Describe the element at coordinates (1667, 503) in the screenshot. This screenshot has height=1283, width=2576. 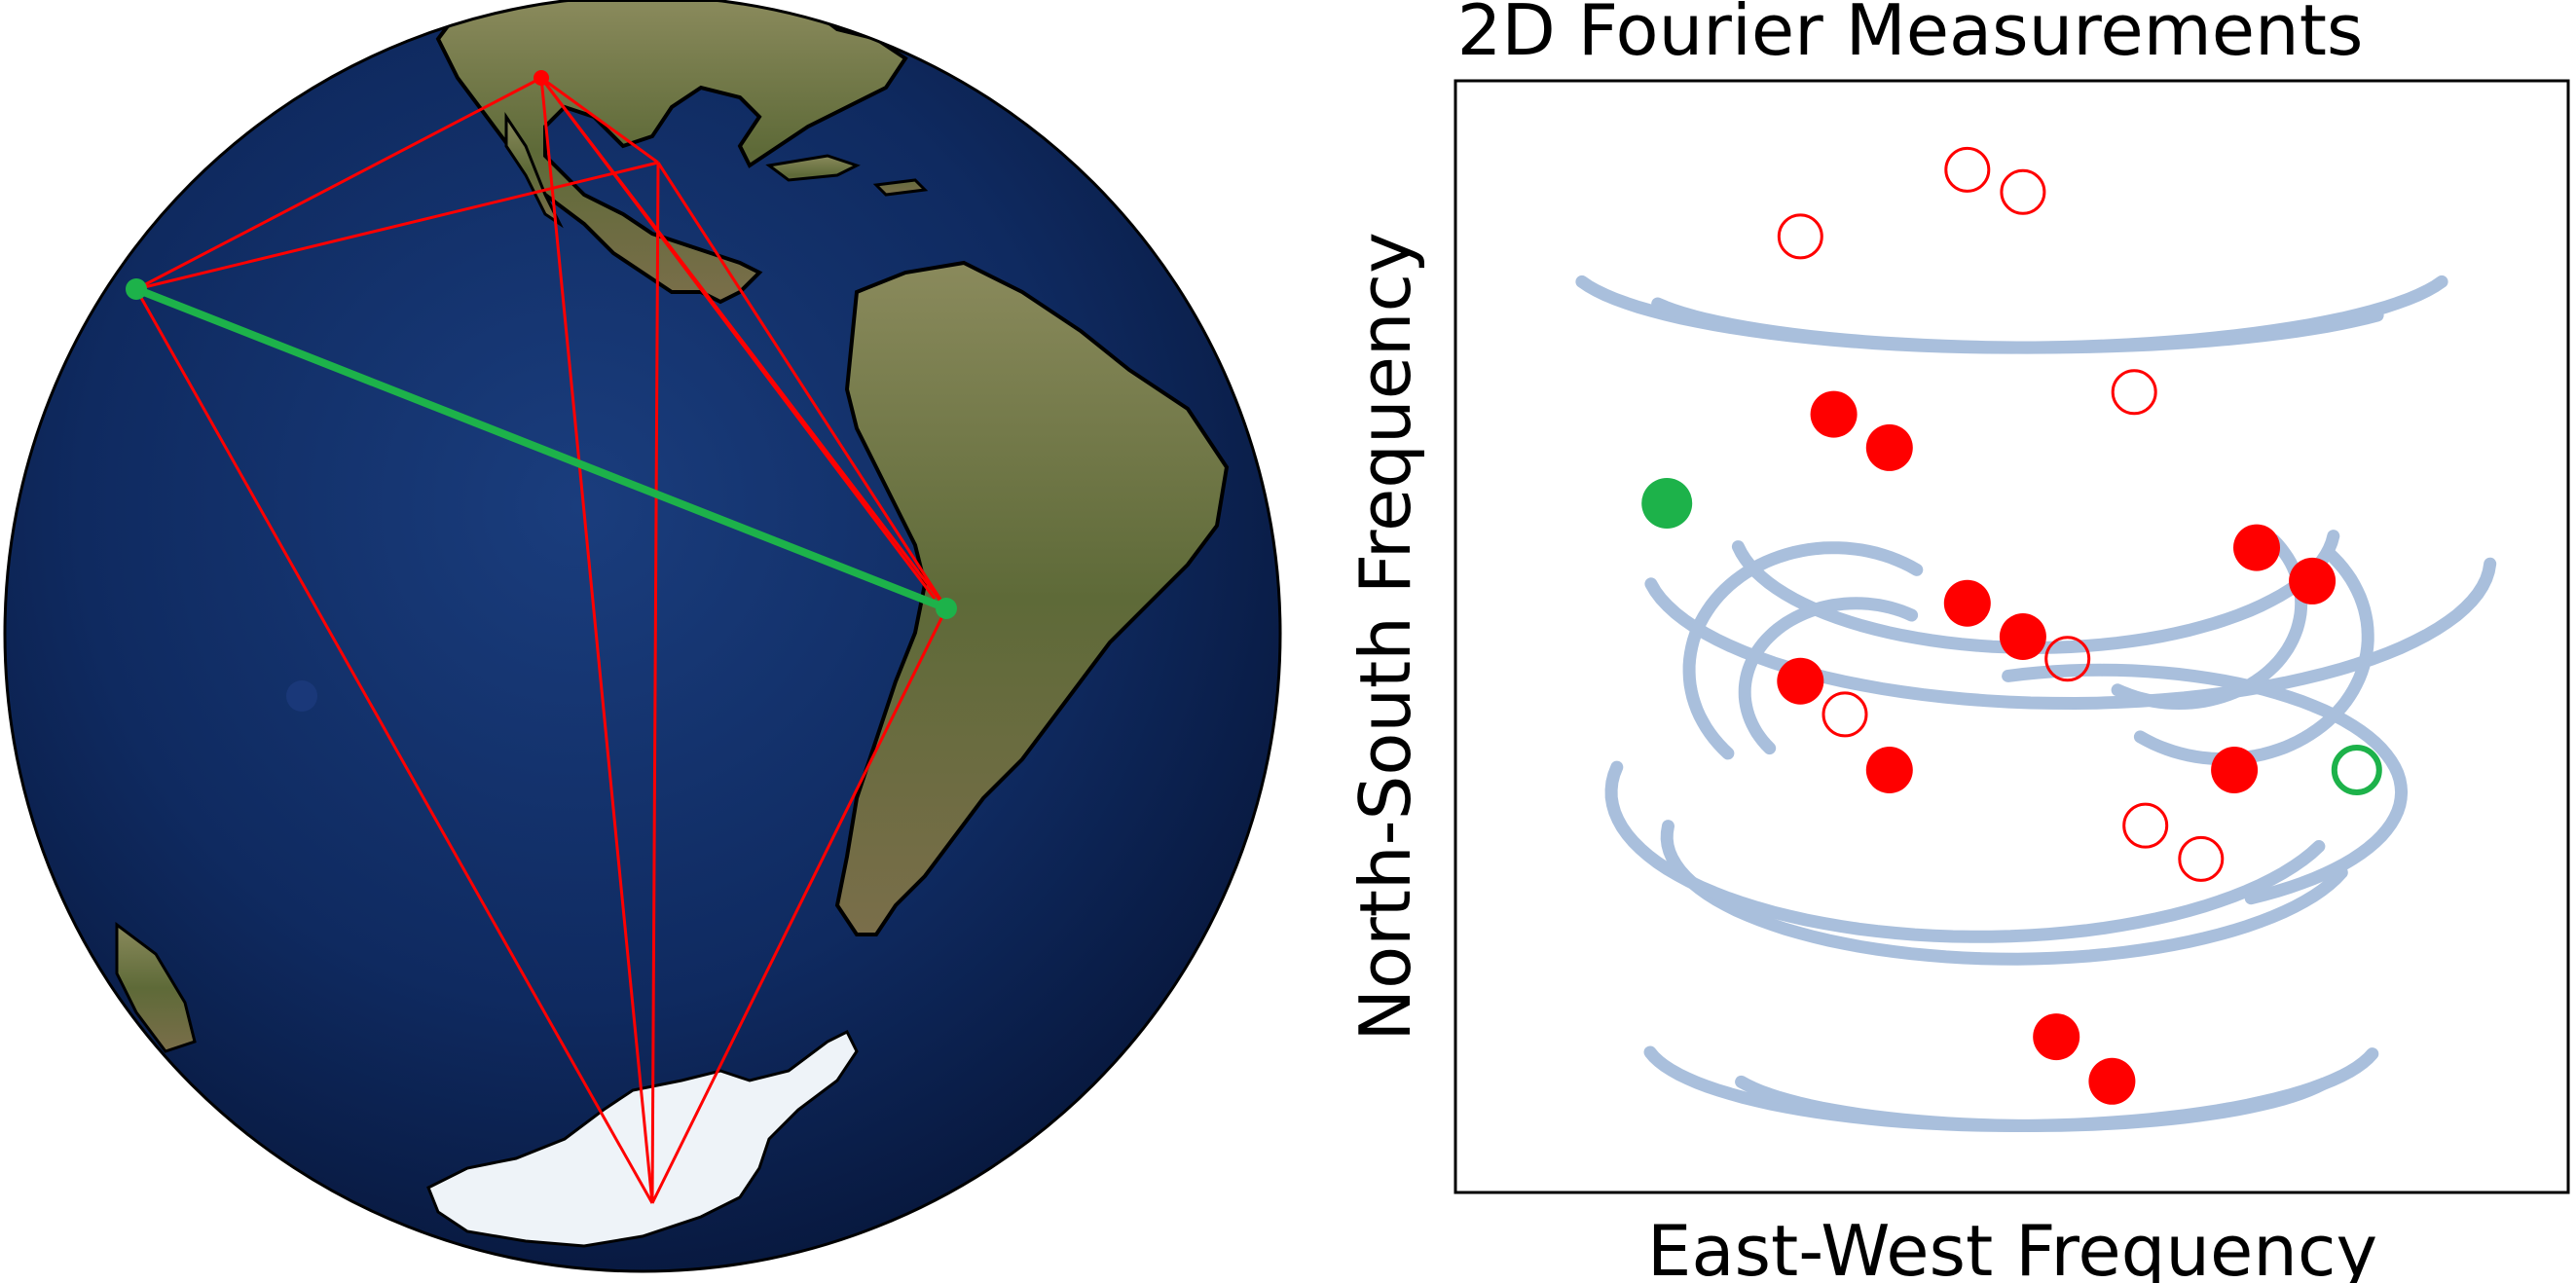
I see `highlight-measurement-filled` at that location.